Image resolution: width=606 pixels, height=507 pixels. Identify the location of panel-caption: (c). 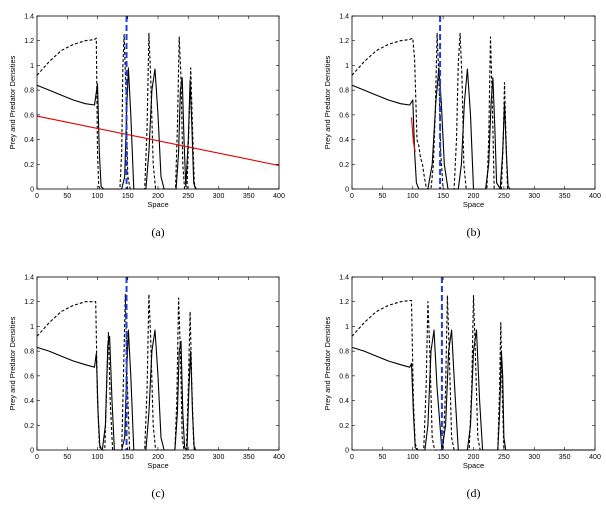
(157, 493).